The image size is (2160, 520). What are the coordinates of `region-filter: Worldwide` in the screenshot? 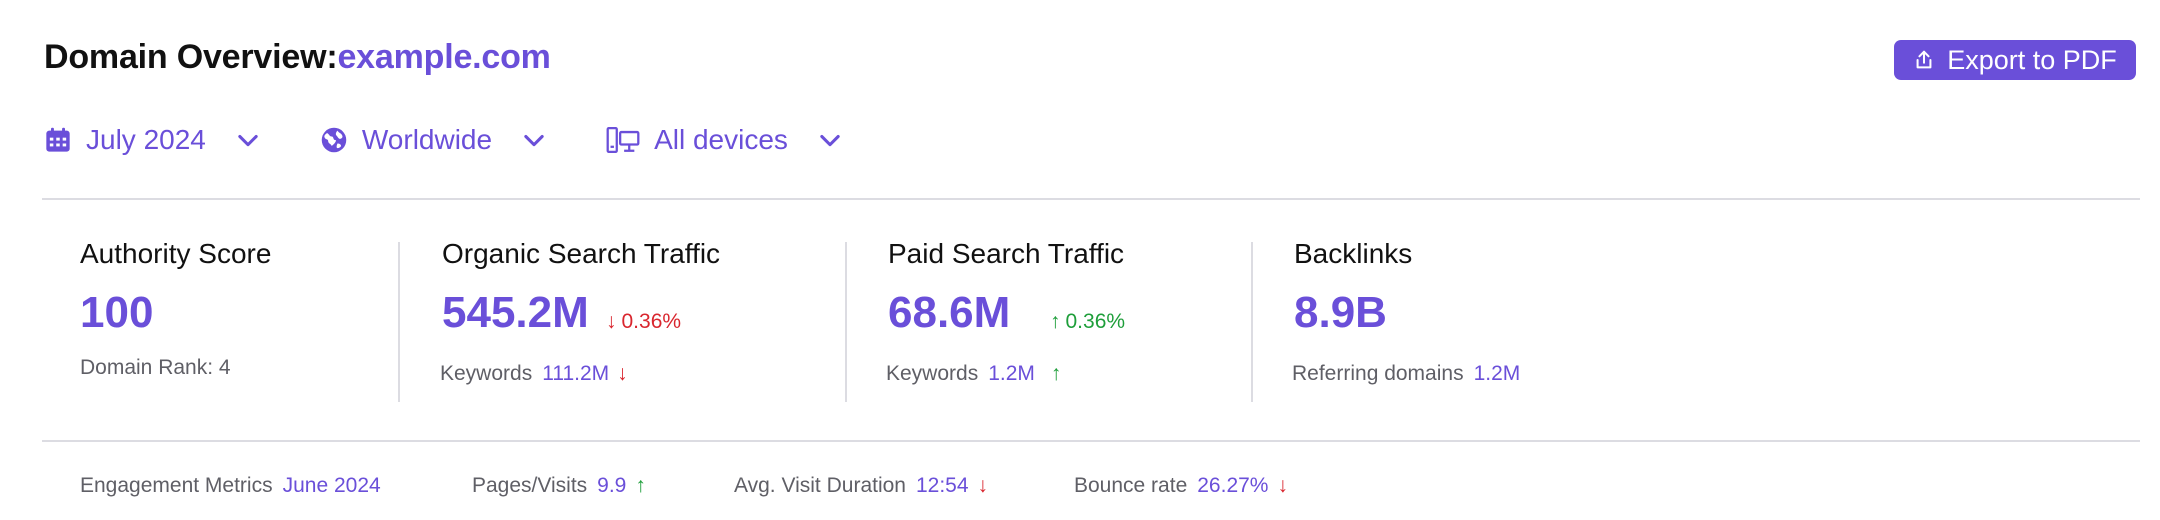 It's located at (434, 140).